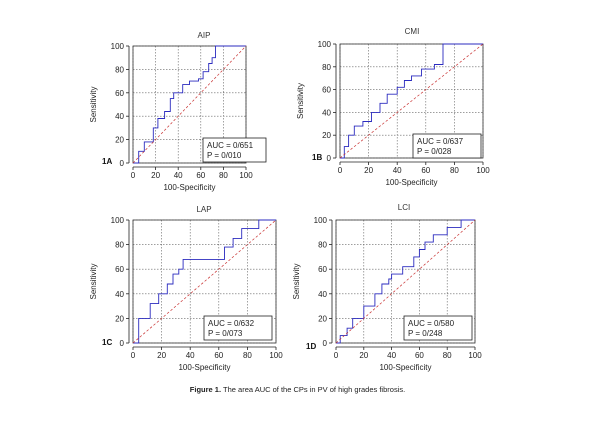 This screenshot has height=425, width=595. What do you see at coordinates (311, 346) in the screenshot?
I see `panel-id-label: 1D` at bounding box center [311, 346].